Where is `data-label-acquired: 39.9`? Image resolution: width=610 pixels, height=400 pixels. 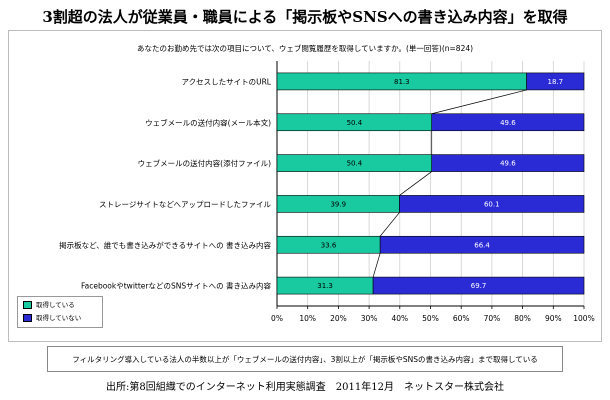
data-label-acquired: 39.9 is located at coordinates (338, 204).